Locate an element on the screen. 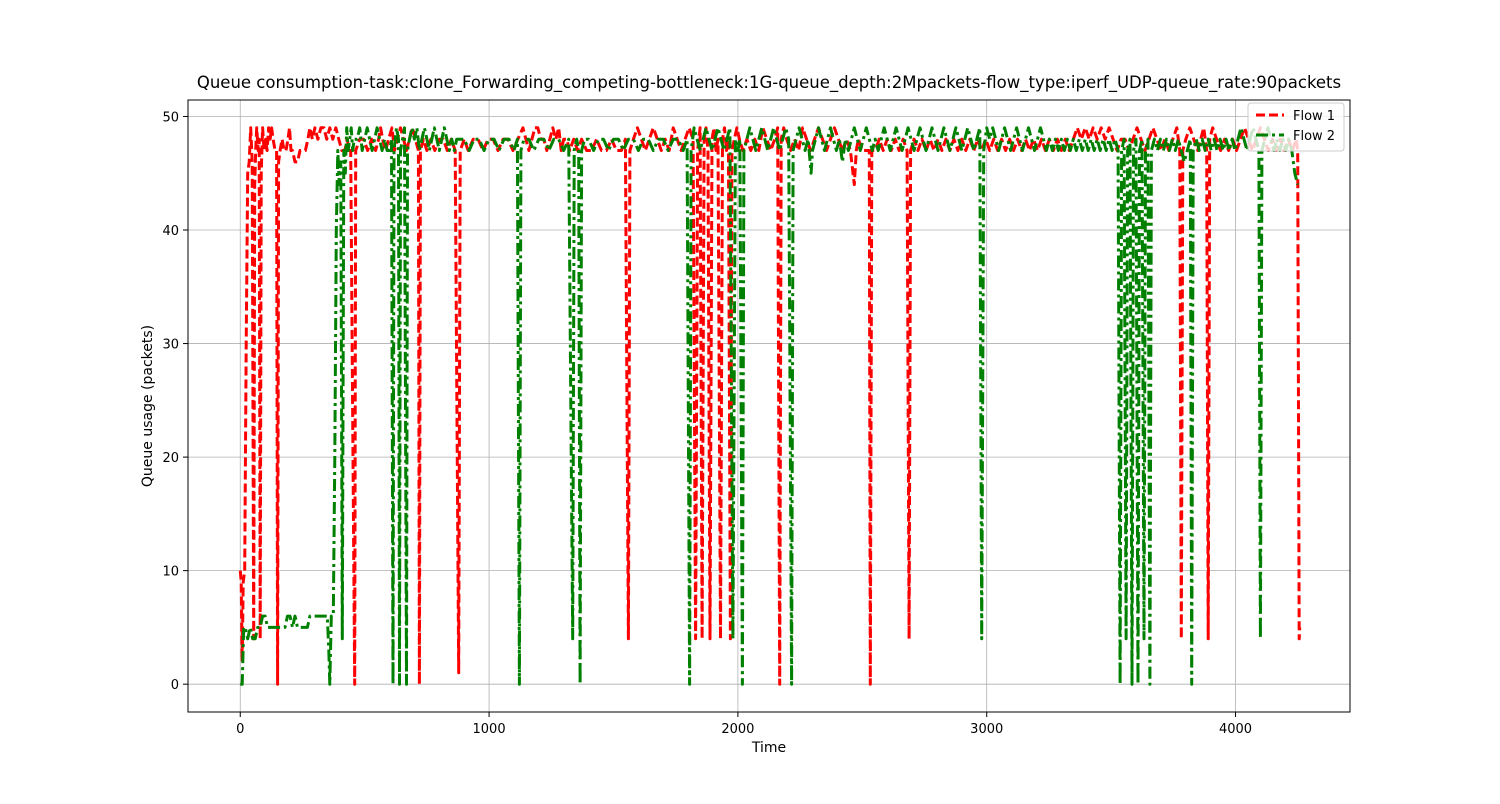 This screenshot has width=1500, height=804. x-tick-label: 4000 is located at coordinates (1235, 729).